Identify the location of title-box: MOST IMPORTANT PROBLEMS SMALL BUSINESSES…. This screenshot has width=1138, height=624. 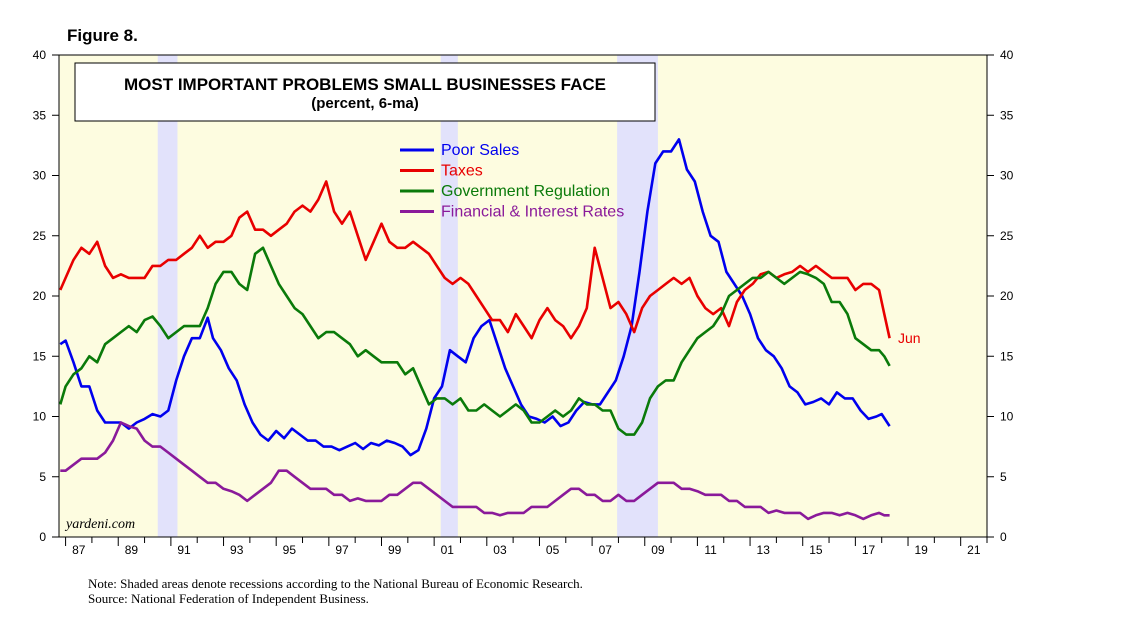
(365, 92).